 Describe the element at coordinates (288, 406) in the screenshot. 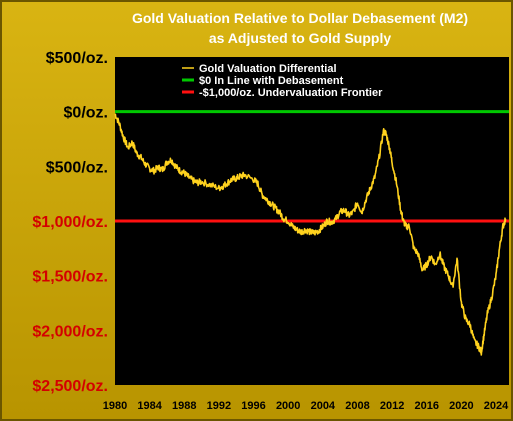

I see `x-tick-label-2000: 2000` at that location.